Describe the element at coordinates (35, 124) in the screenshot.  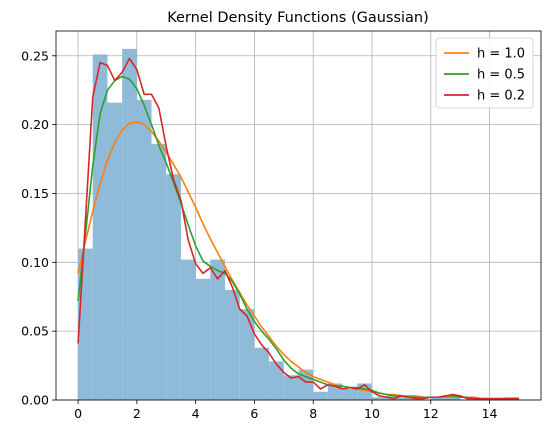
I see `y-tick-label: 0.20` at that location.